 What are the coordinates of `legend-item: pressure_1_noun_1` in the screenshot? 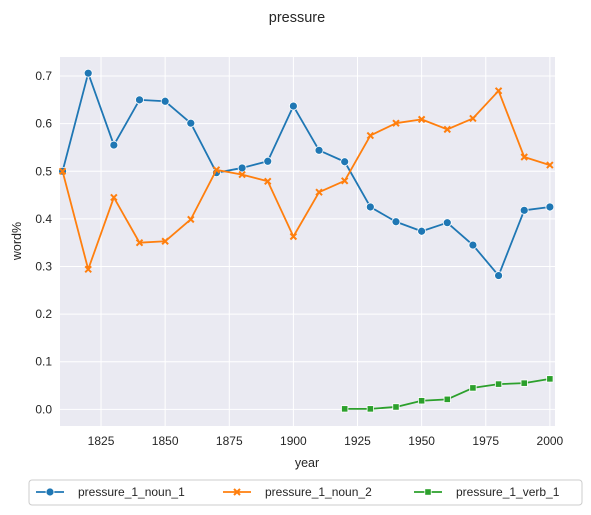 It's located at (110, 492).